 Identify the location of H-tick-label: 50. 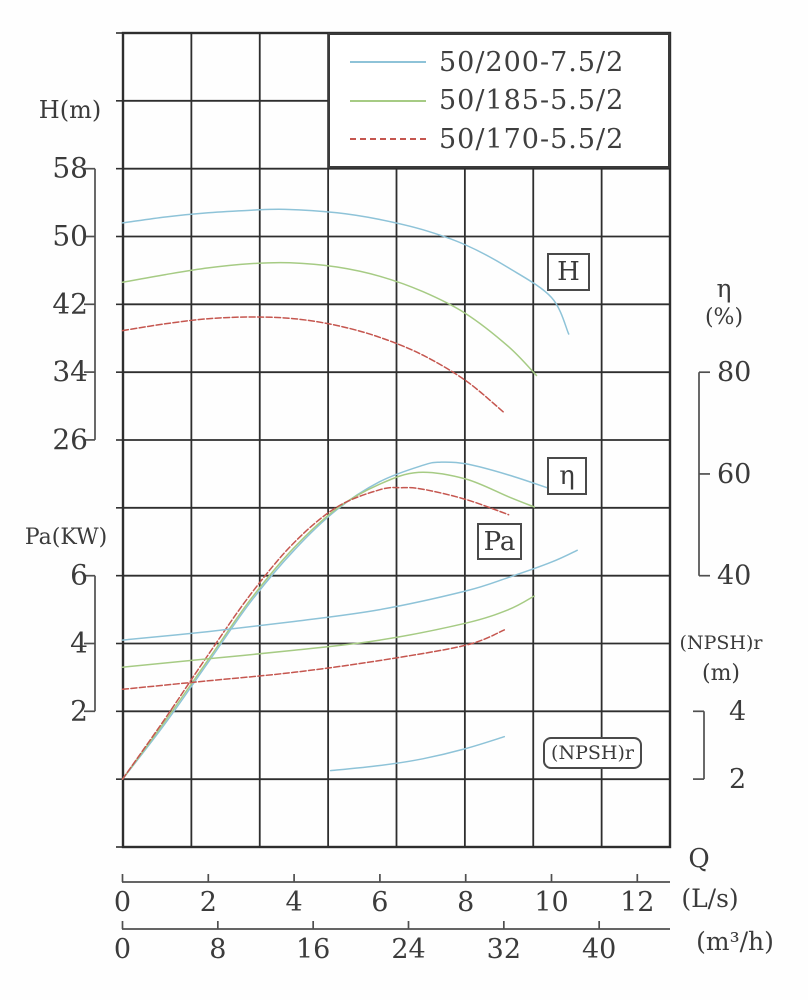
(70, 236).